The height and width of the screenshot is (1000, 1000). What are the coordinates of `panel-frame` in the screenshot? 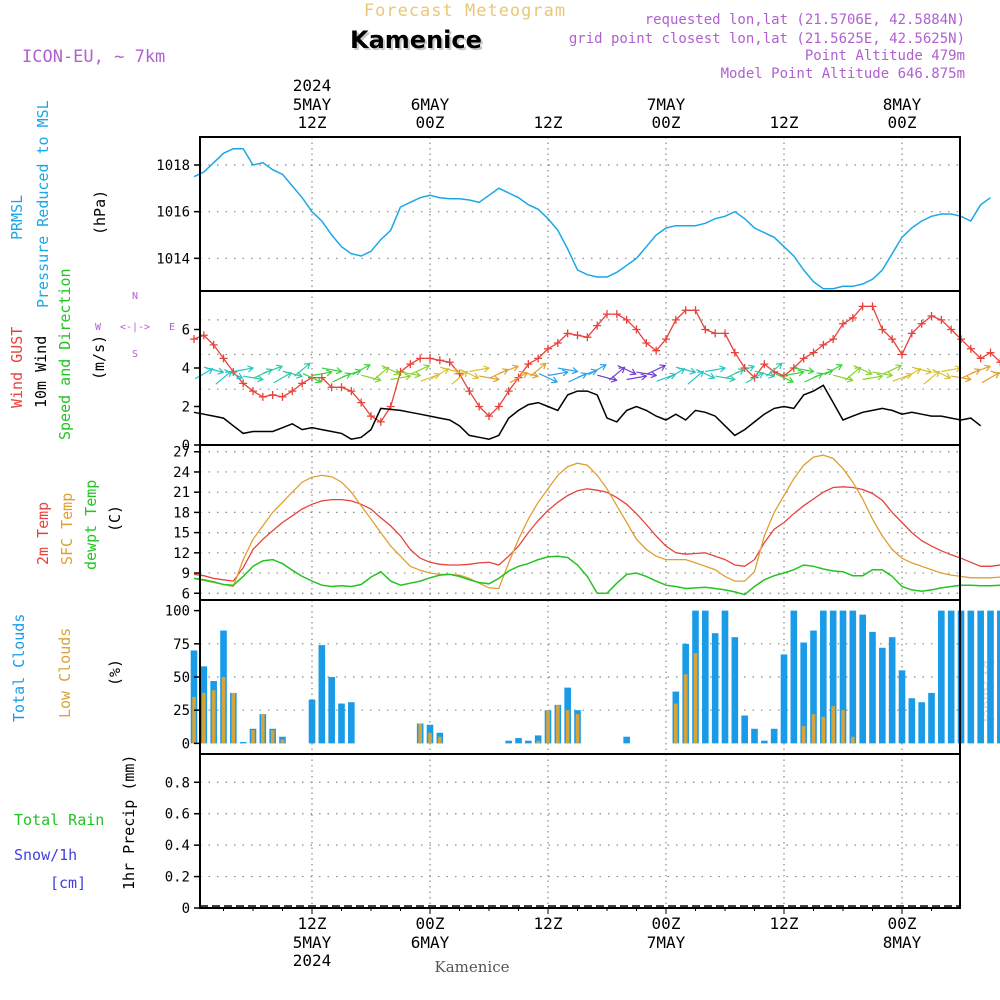 It's located at (580, 368).